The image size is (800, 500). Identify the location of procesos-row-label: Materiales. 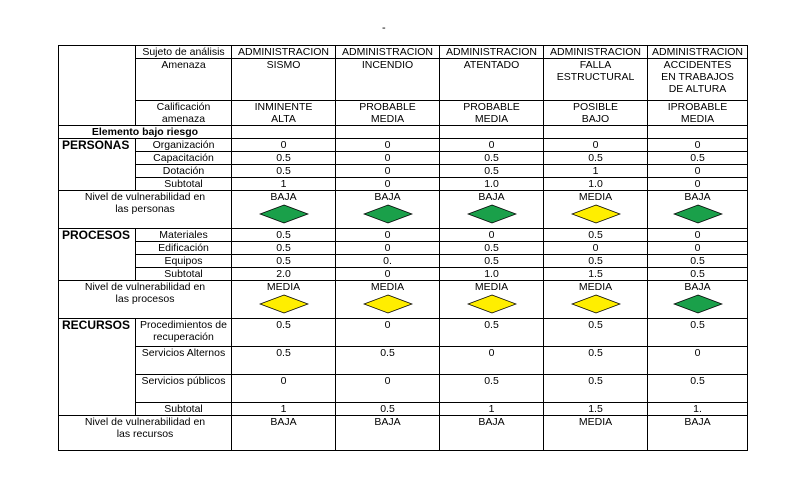
(183, 235).